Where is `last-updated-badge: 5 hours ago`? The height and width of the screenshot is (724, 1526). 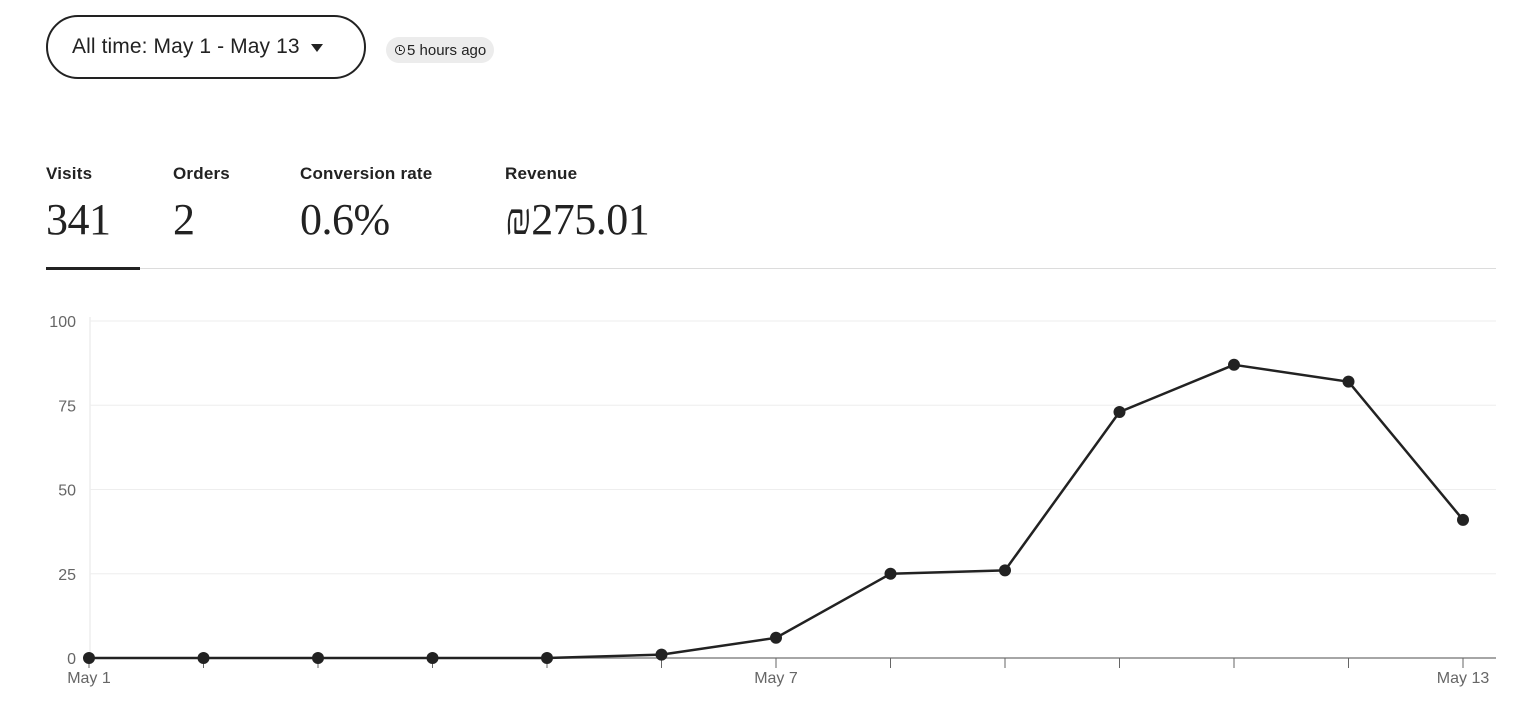
last-updated-badge: 5 hours ago is located at coordinates (440, 50).